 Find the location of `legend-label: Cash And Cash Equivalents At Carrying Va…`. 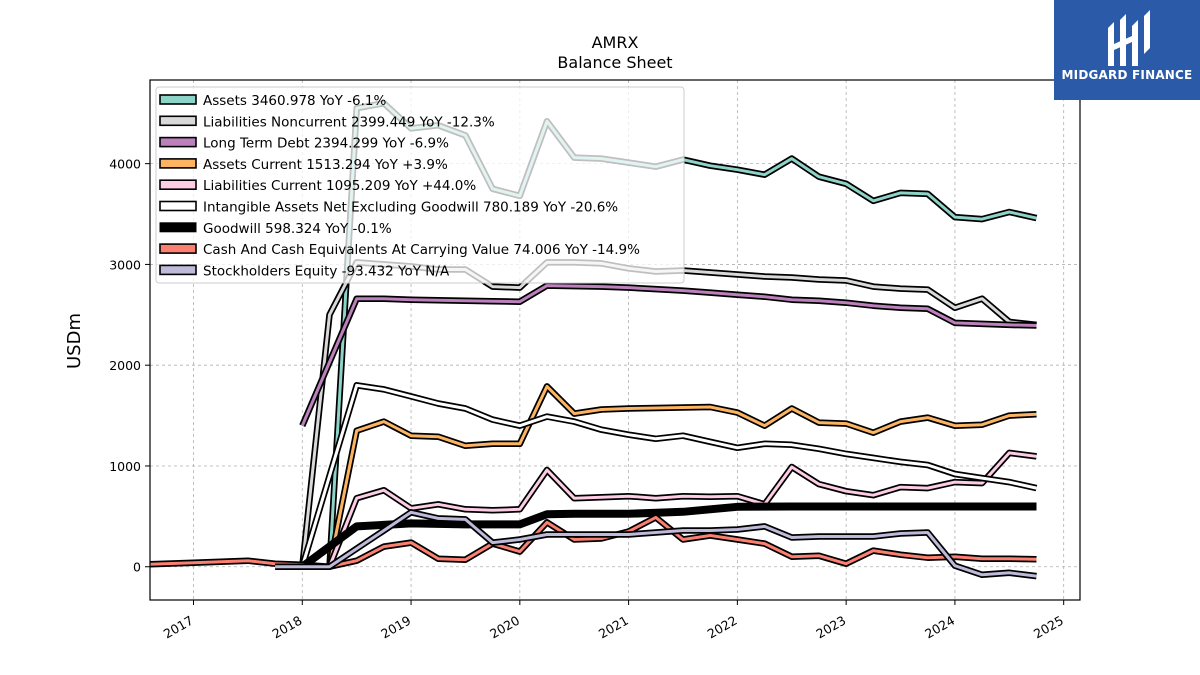

legend-label: Cash And Cash Equivalents At Carrying Va… is located at coordinates (421, 250).